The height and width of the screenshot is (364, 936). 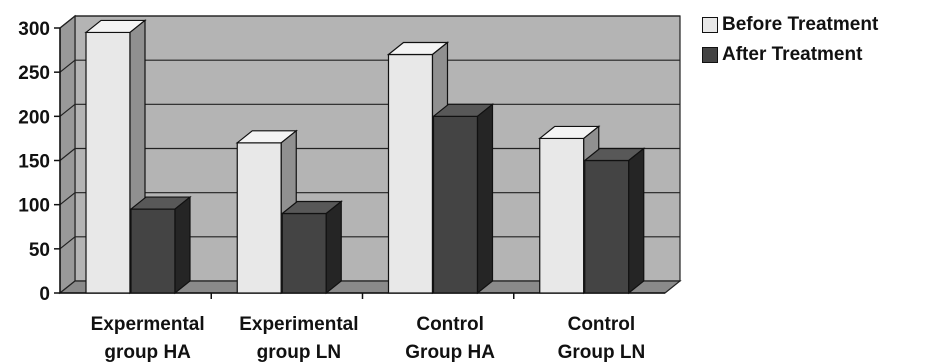 I want to click on y-tick-label: 0, so click(x=44, y=294).